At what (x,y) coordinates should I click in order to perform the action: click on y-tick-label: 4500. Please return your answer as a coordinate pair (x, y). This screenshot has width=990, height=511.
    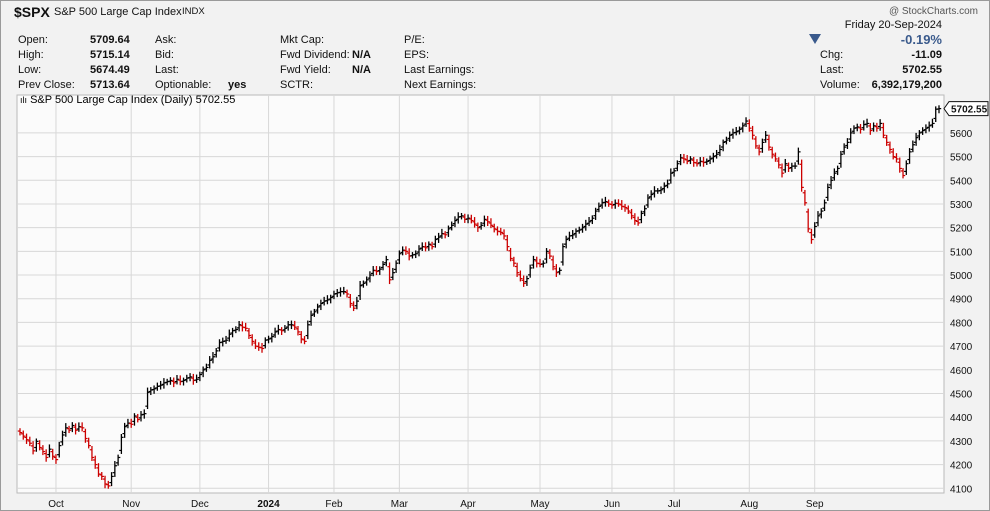
    Looking at the image, I should click on (961, 395).